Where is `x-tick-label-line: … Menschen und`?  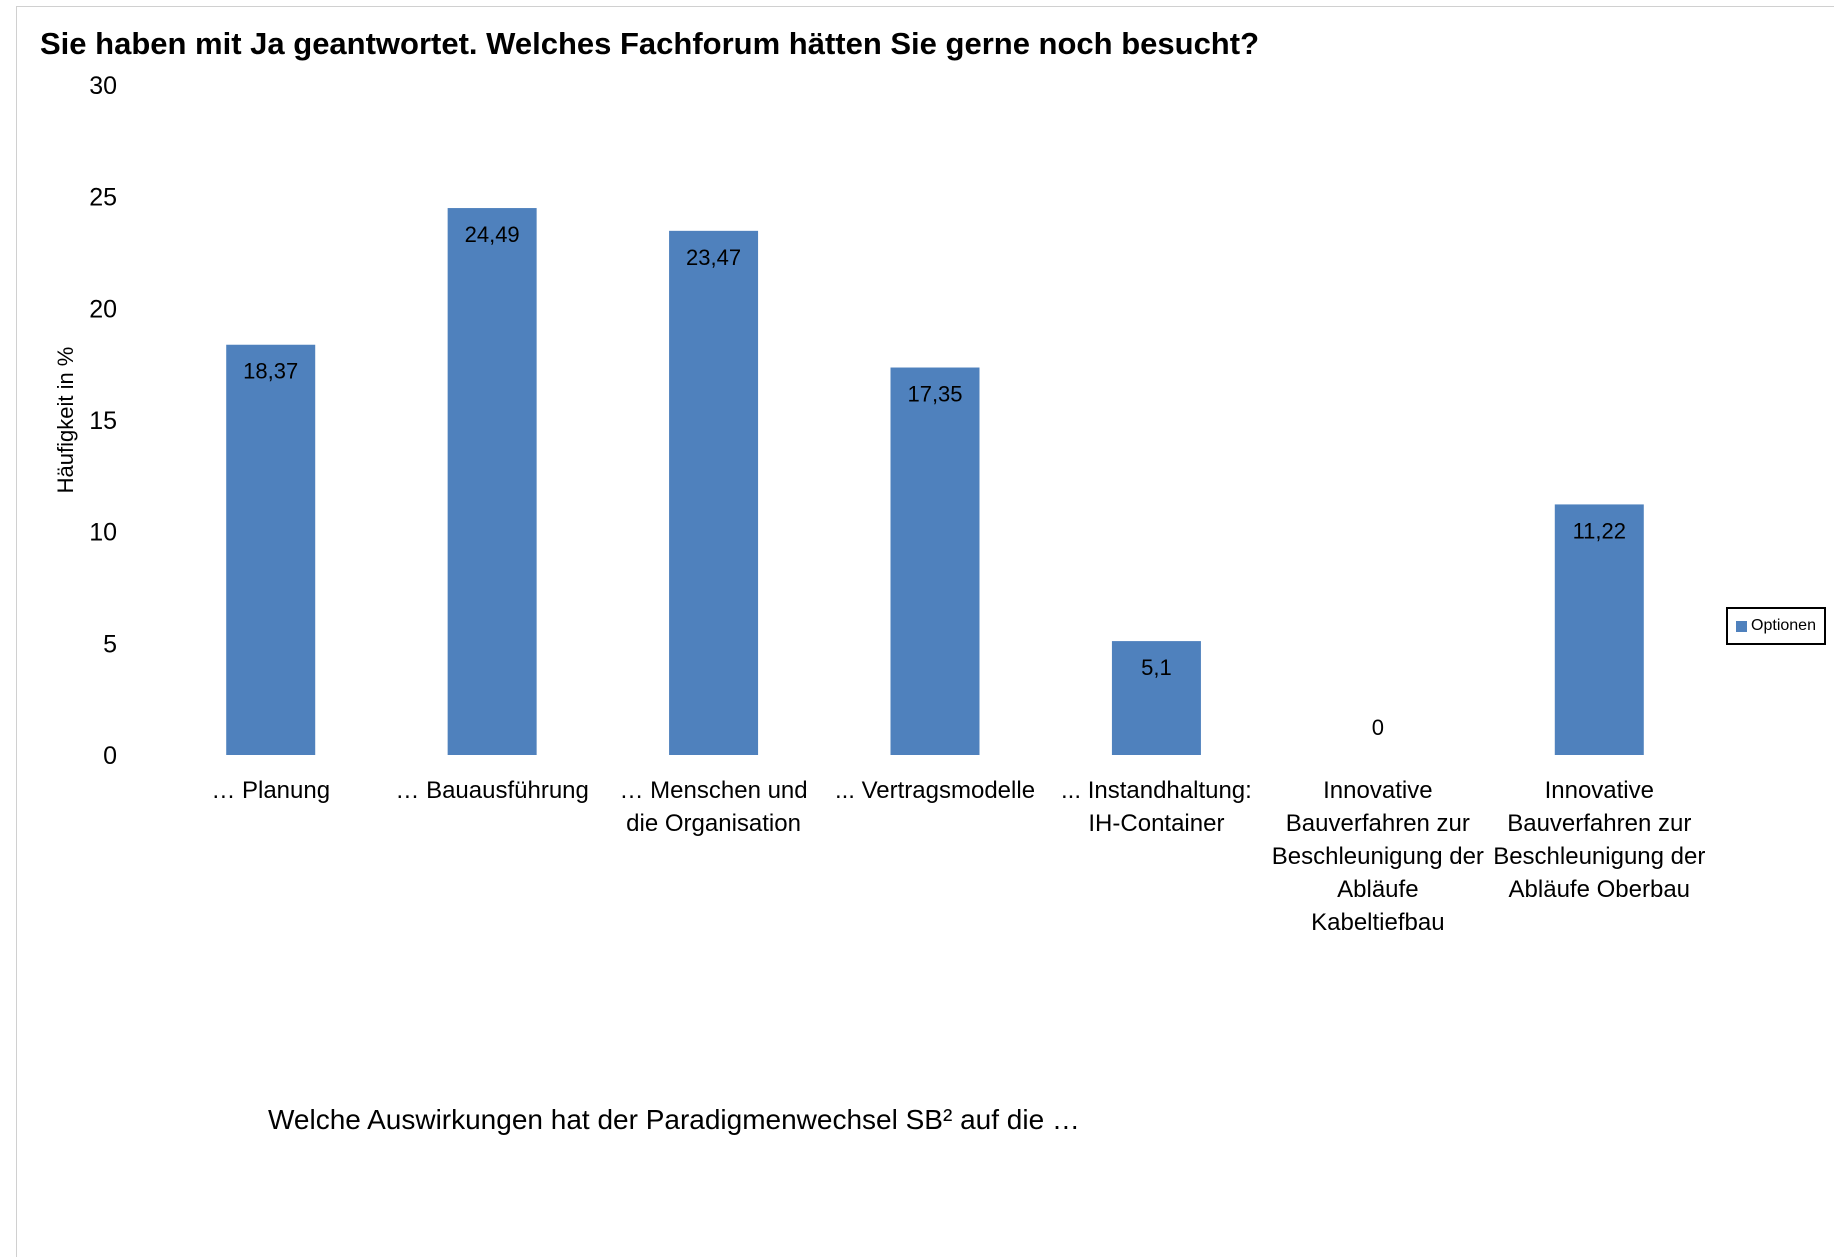 x-tick-label-line: … Menschen und is located at coordinates (714, 790).